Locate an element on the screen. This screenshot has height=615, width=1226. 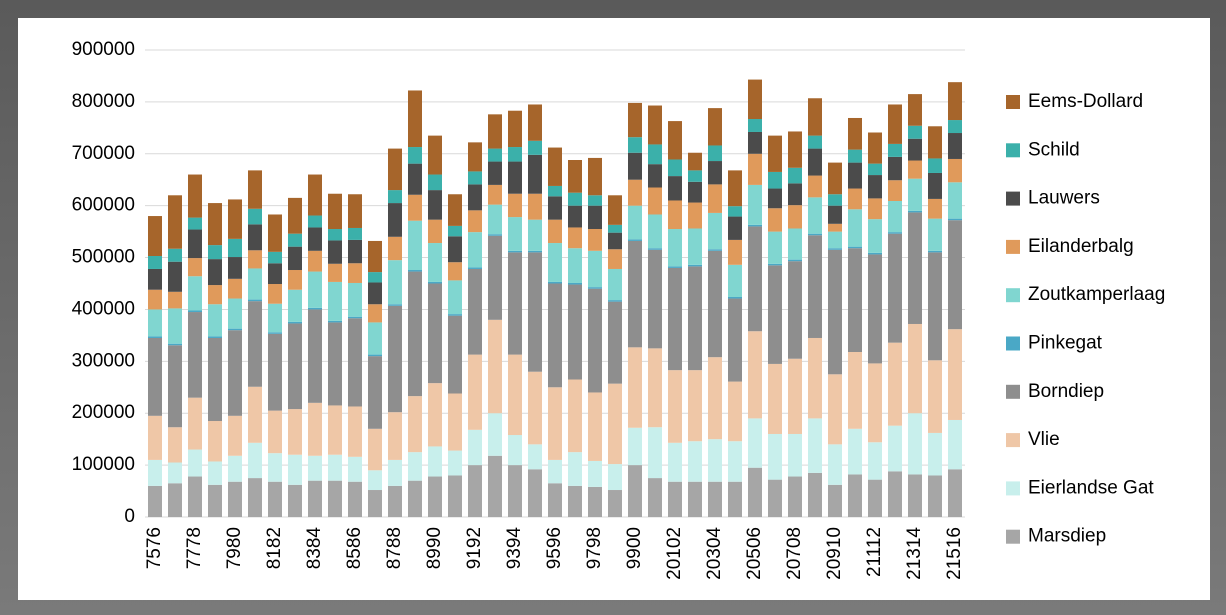
legend-label: Lauwers is located at coordinates (1064, 198).